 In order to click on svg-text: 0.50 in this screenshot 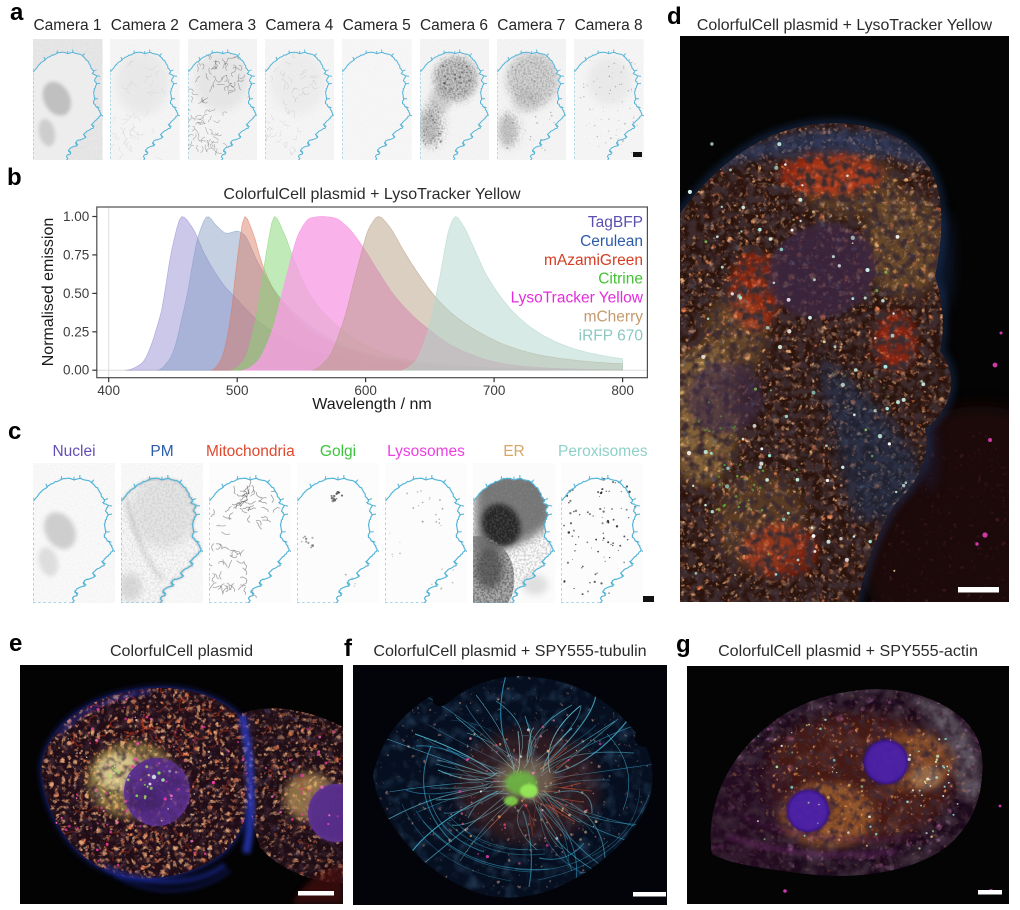, I will do `click(76, 293)`.